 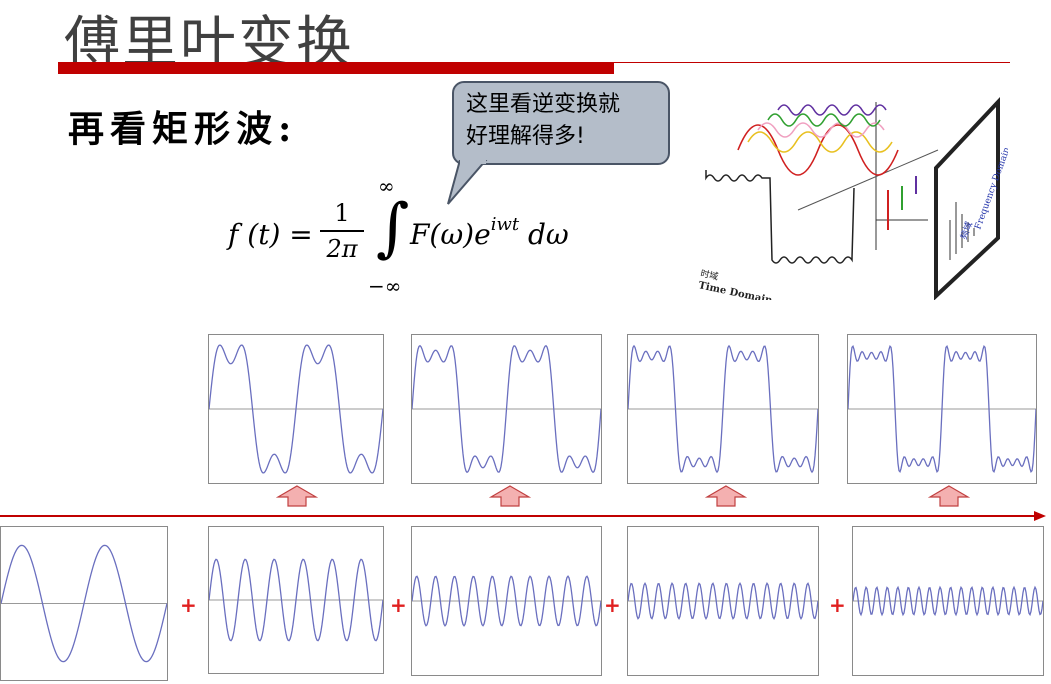 I want to click on callout-line-2: 好理解得多!, so click(x=525, y=136).